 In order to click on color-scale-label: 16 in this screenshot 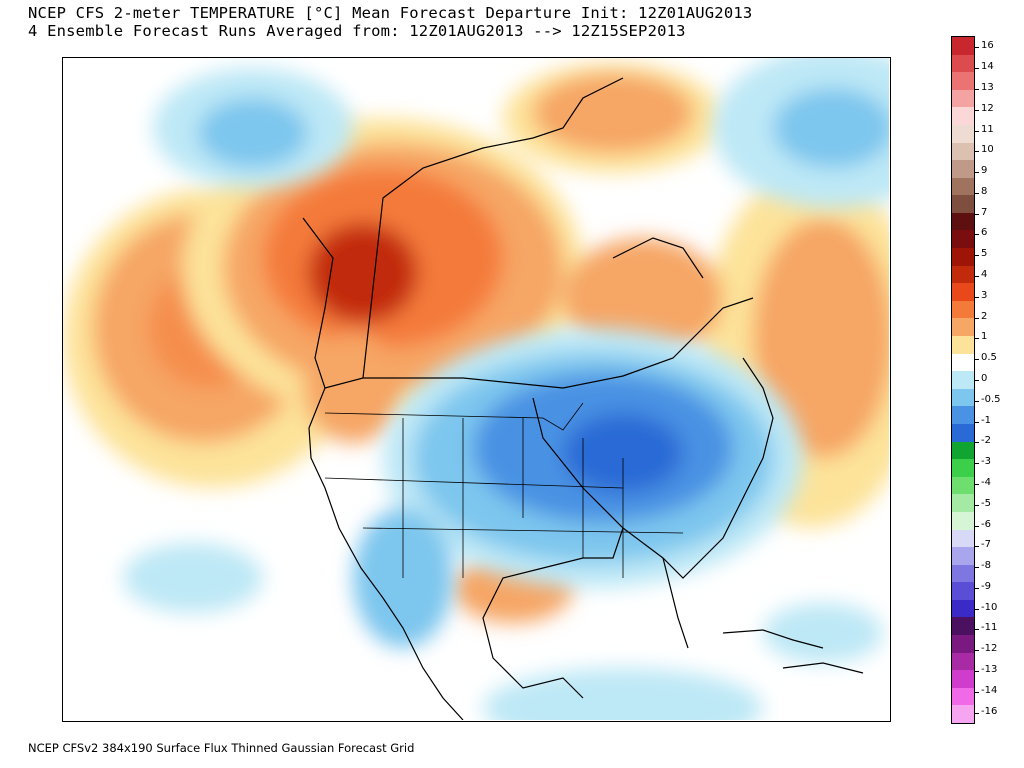, I will do `click(987, 46)`.